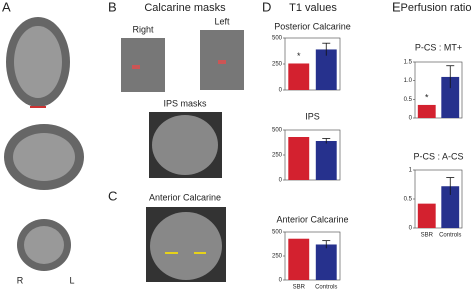  What do you see at coordinates (396, 7) in the screenshot?
I see `panel-label: E` at bounding box center [396, 7].